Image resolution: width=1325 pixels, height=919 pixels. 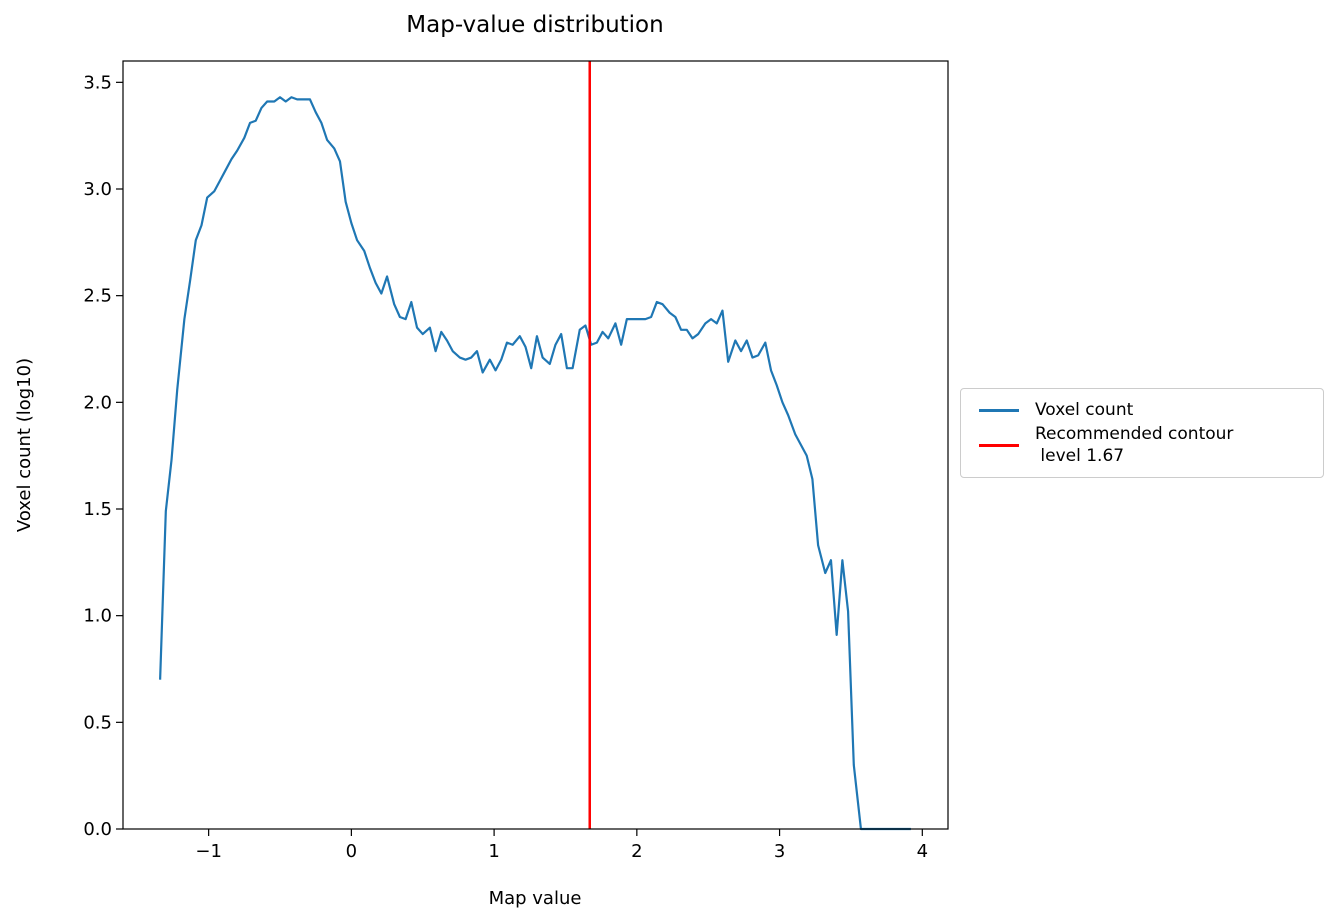 I want to click on y-tick-label: 3.5, so click(x=97, y=82).